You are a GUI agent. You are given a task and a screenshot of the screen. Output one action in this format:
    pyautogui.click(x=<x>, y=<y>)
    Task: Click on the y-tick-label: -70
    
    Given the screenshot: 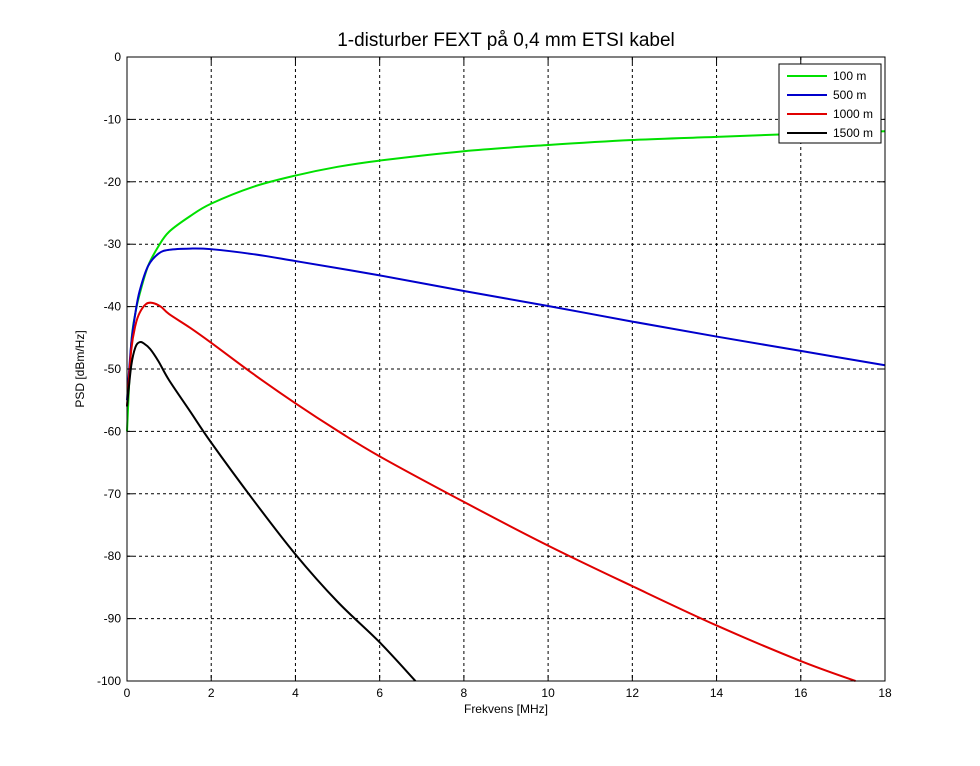 What is the action you would take?
    pyautogui.click(x=113, y=494)
    